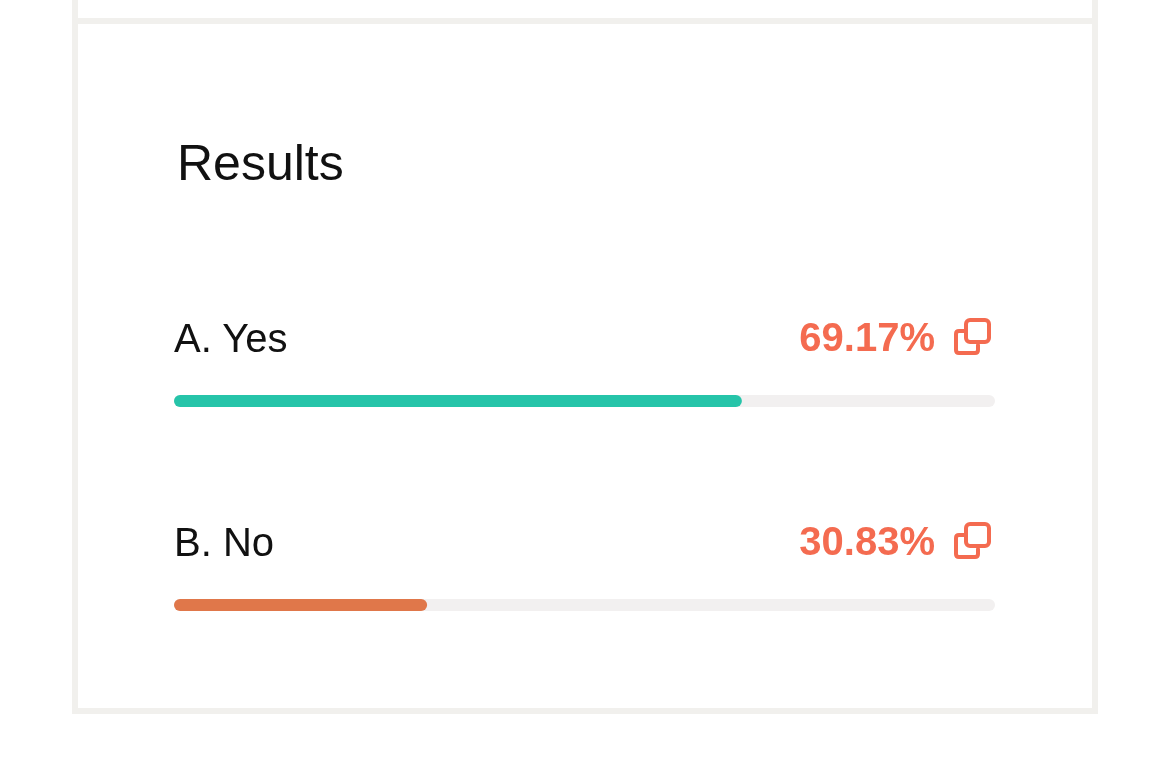  I want to click on y-tick-label: A. Yes, so click(231, 338).